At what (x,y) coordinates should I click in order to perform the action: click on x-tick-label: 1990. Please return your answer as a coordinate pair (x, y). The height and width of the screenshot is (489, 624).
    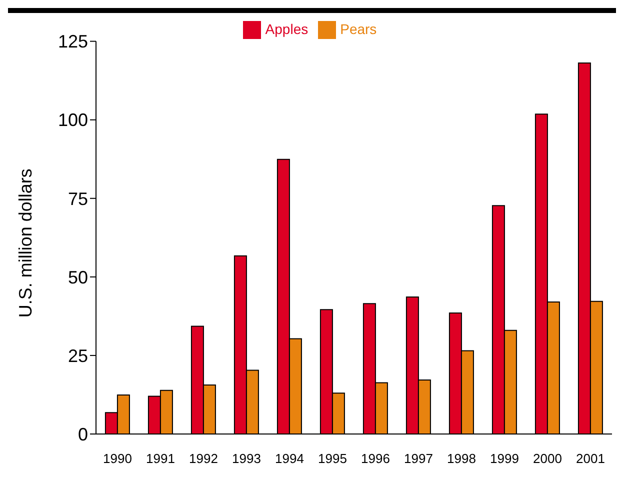
    Looking at the image, I should click on (117, 458).